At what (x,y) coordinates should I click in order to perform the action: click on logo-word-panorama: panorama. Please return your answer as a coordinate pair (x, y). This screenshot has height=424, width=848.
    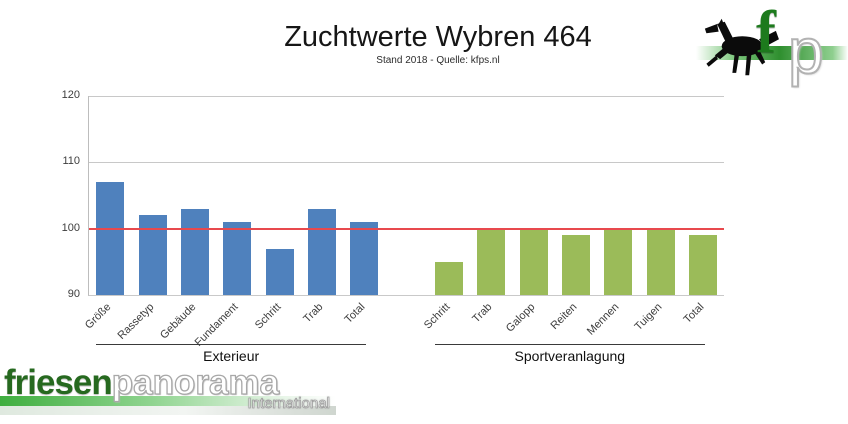
    Looking at the image, I should click on (195, 382).